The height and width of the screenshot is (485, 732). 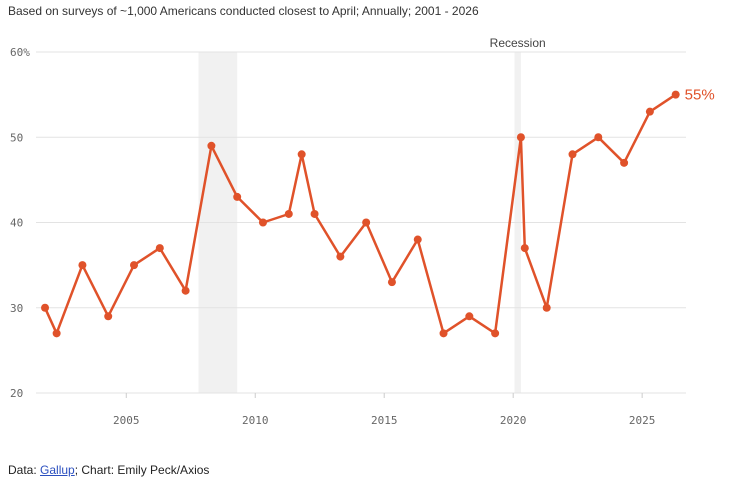 What do you see at coordinates (142, 470) in the screenshot?
I see `footer-suffix: ; Chart: Emily Peck/Axios` at bounding box center [142, 470].